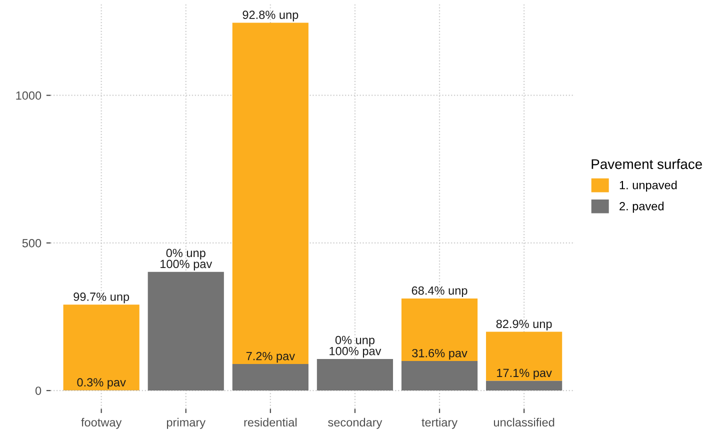  What do you see at coordinates (102, 298) in the screenshot?
I see `annotation: 99.7% unp` at bounding box center [102, 298].